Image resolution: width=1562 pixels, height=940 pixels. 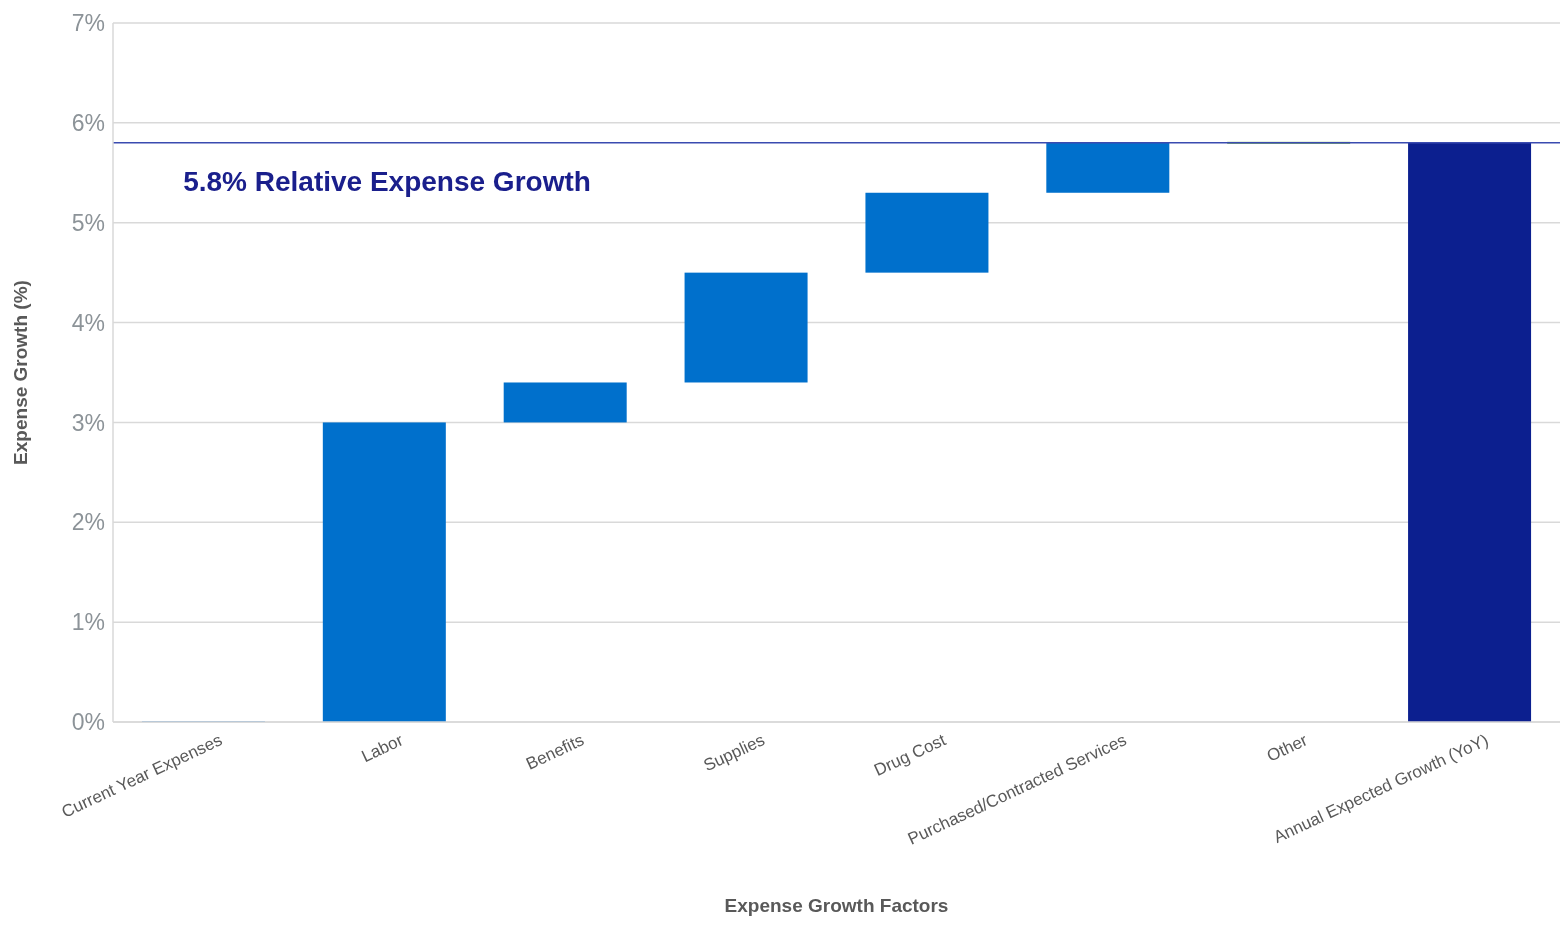 What do you see at coordinates (1287, 748) in the screenshot?
I see `x-tick-label: Other` at bounding box center [1287, 748].